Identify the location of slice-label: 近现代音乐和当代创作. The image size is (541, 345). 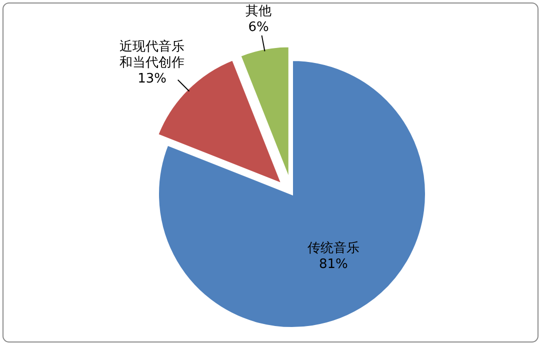
(152, 54).